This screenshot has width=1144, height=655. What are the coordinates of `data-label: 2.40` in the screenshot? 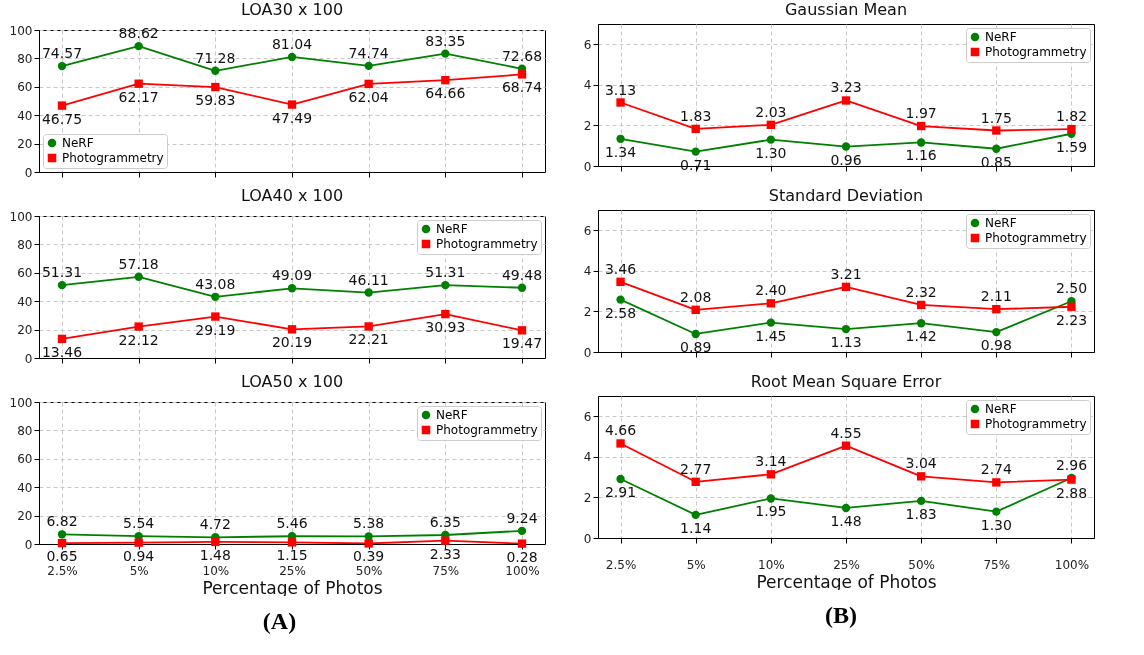 It's located at (771, 290).